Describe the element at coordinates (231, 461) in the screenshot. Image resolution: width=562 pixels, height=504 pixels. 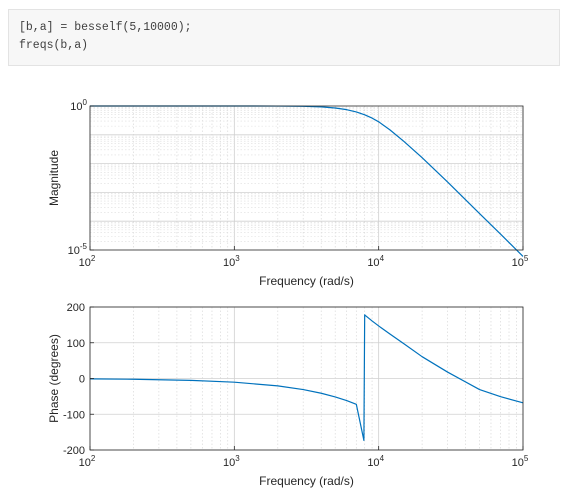
I see `axes-2-x-tick-label: 10³` at that location.